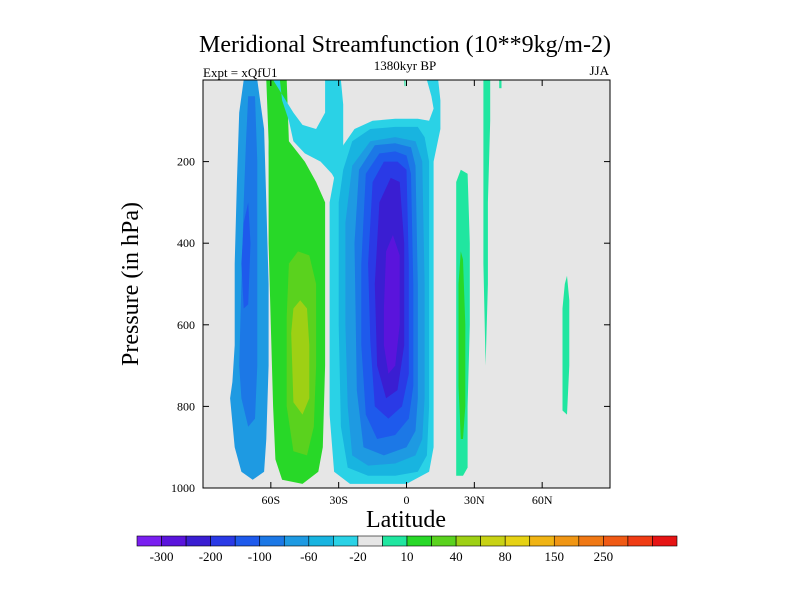 The image size is (800, 600). What do you see at coordinates (186, 325) in the screenshot?
I see `y-tick-label-2: 600` at bounding box center [186, 325].